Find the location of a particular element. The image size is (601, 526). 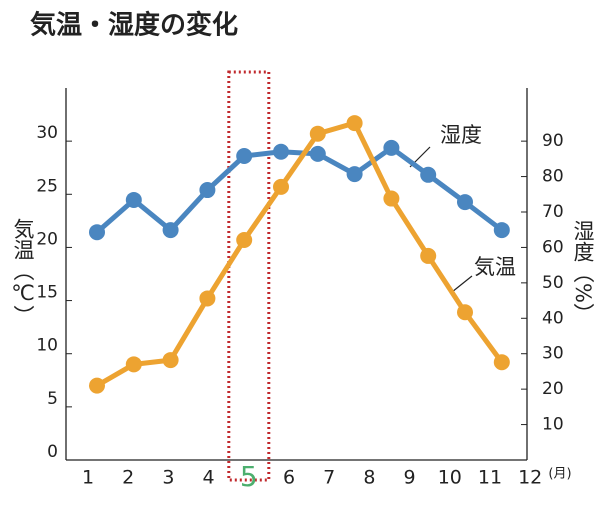

x-tick-label: 8 is located at coordinates (369, 478).